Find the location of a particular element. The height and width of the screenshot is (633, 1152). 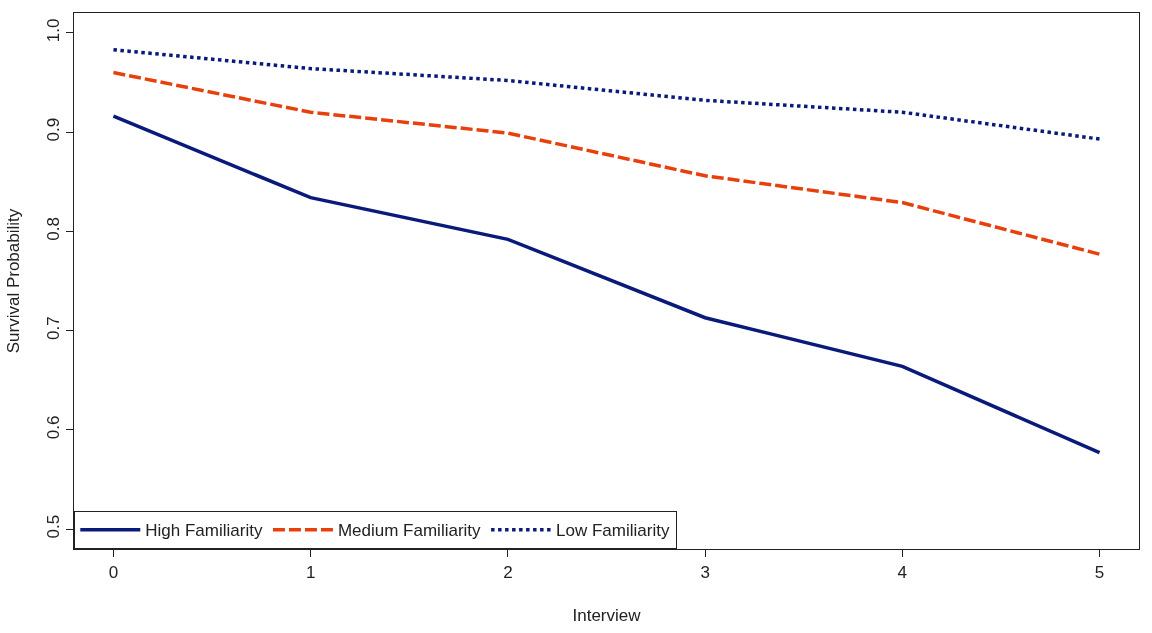

line-series is located at coordinates (606, 94).